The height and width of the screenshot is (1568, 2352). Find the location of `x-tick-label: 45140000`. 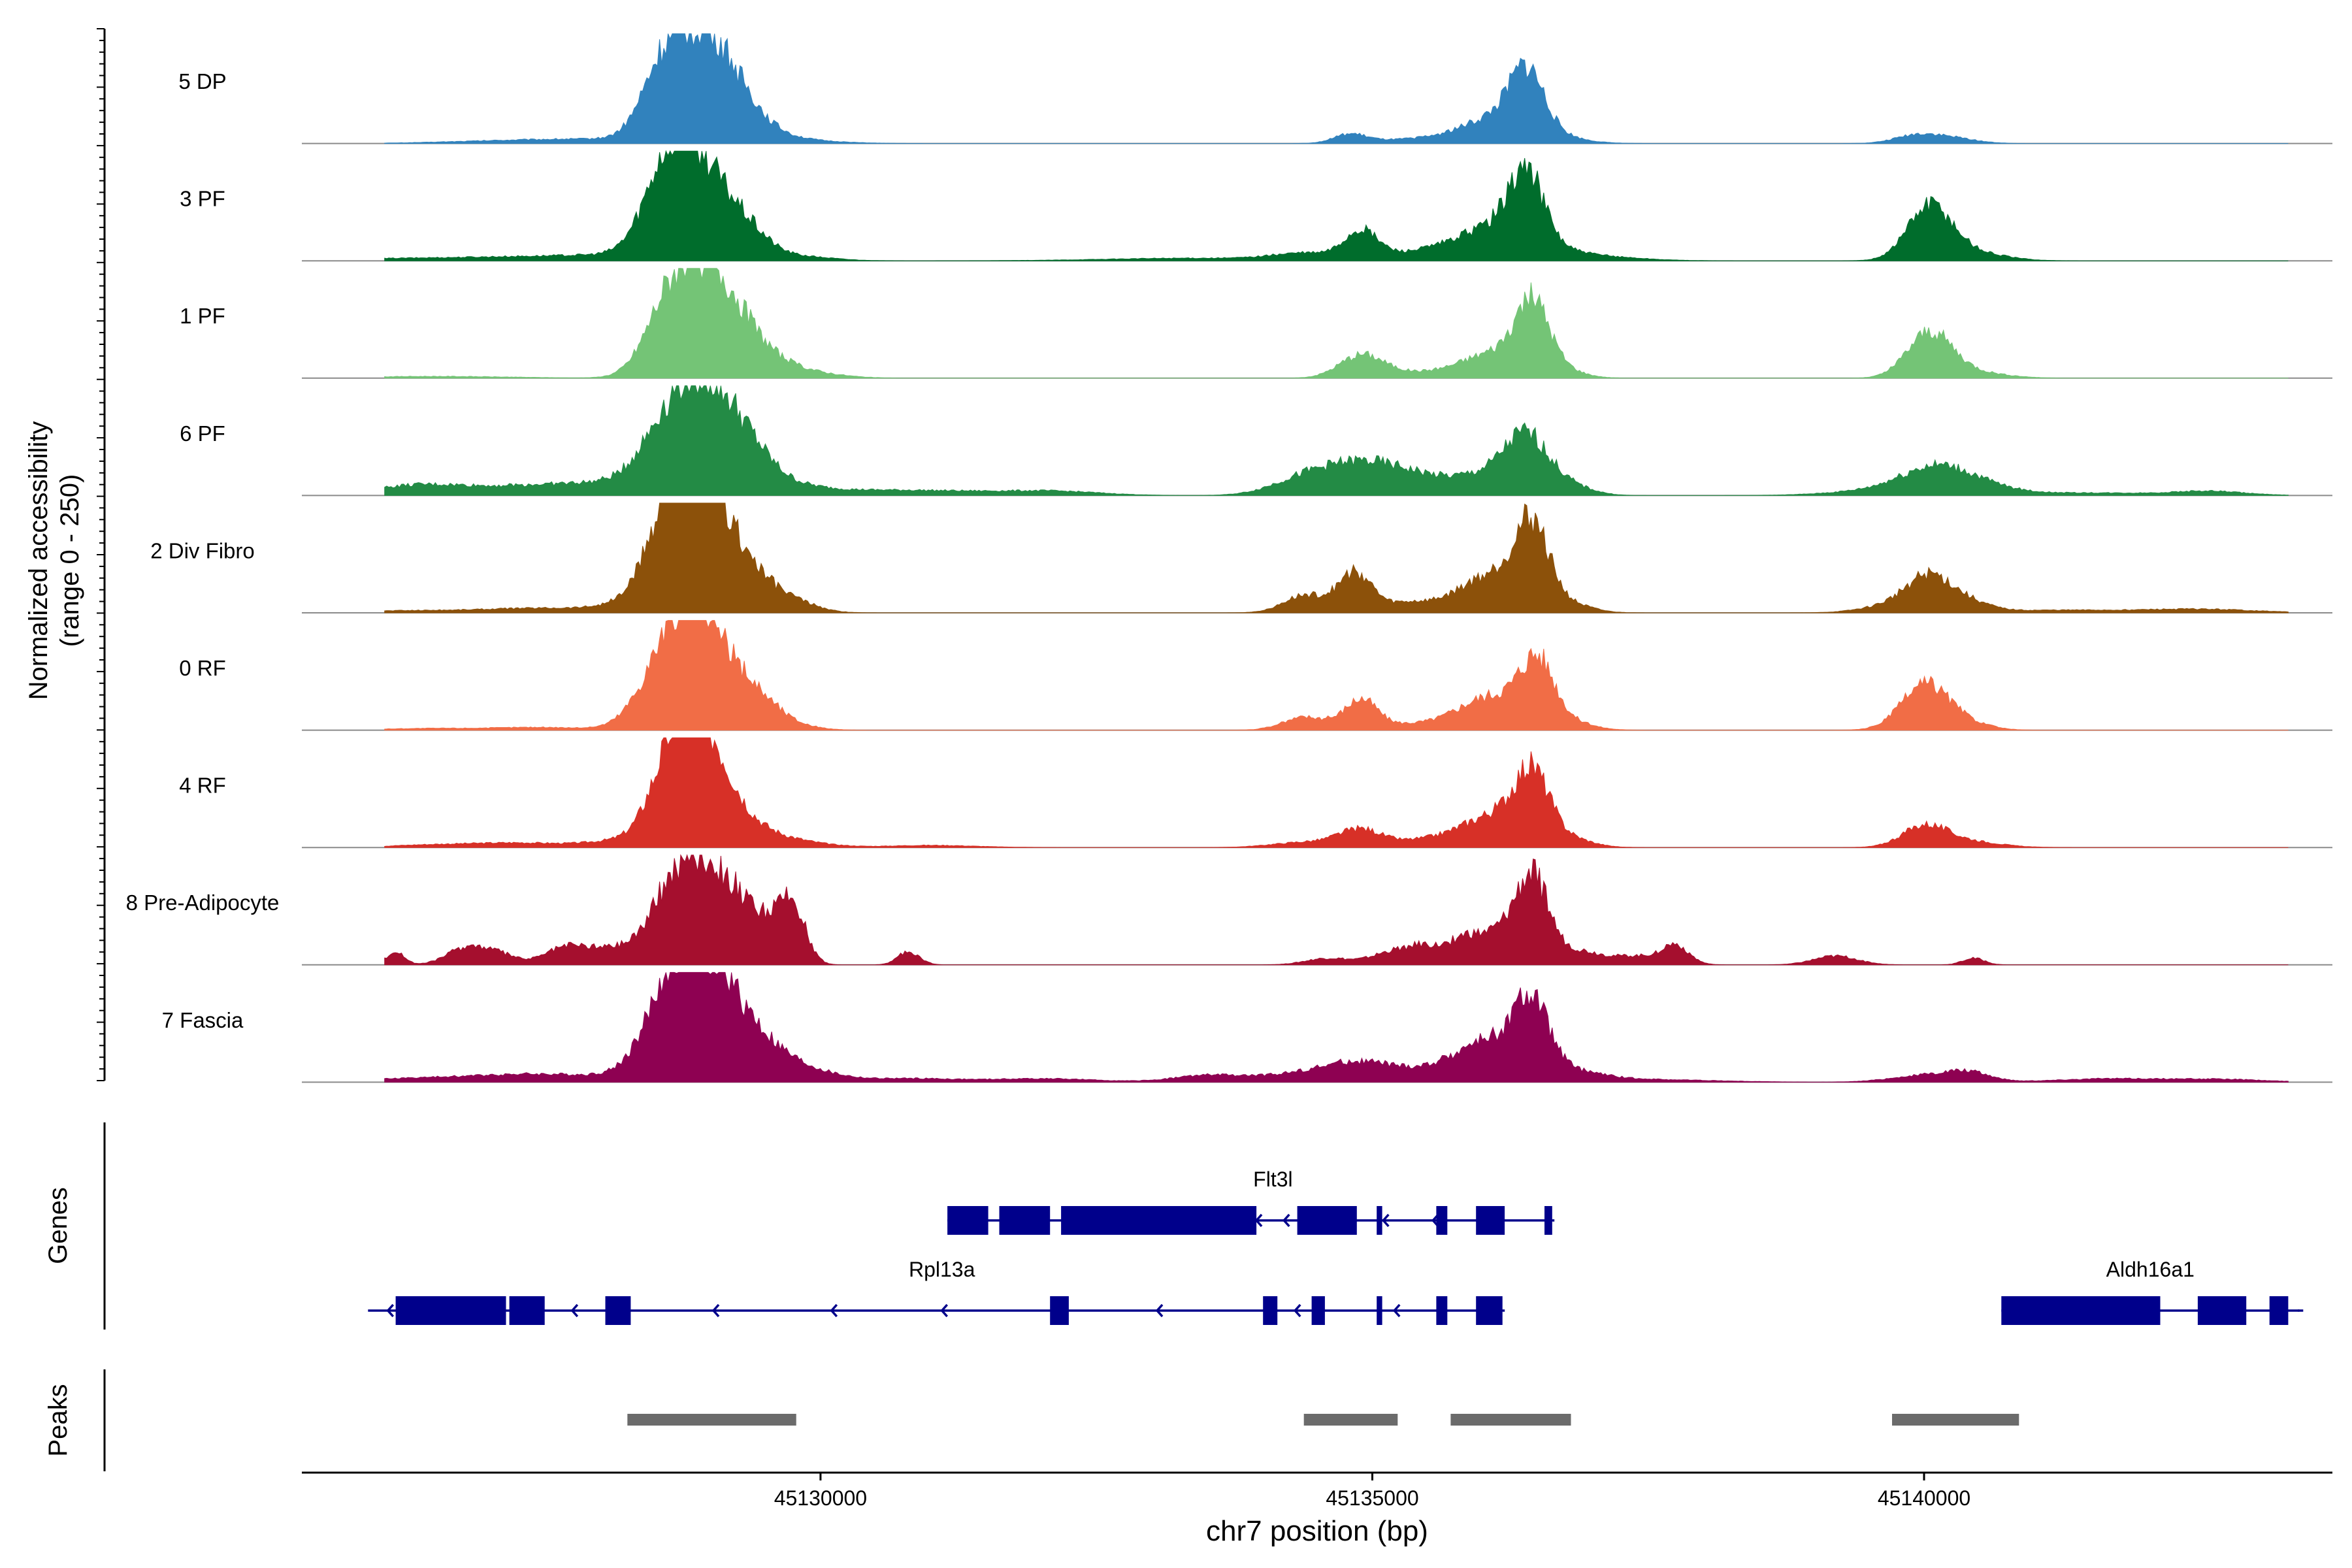

x-tick-label: 45140000 is located at coordinates (1924, 1498).